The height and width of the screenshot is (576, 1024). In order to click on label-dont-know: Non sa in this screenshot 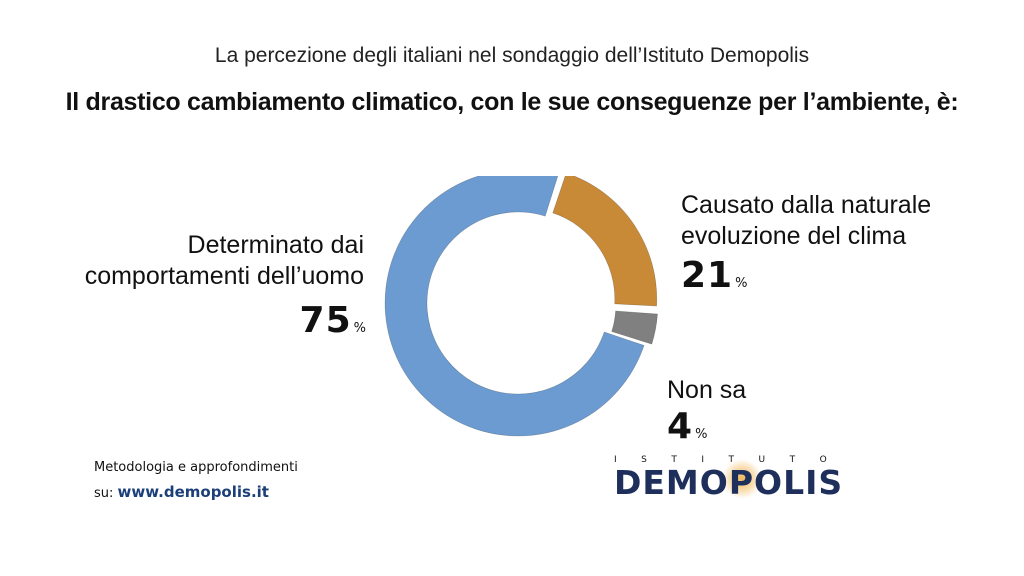, I will do `click(706, 390)`.